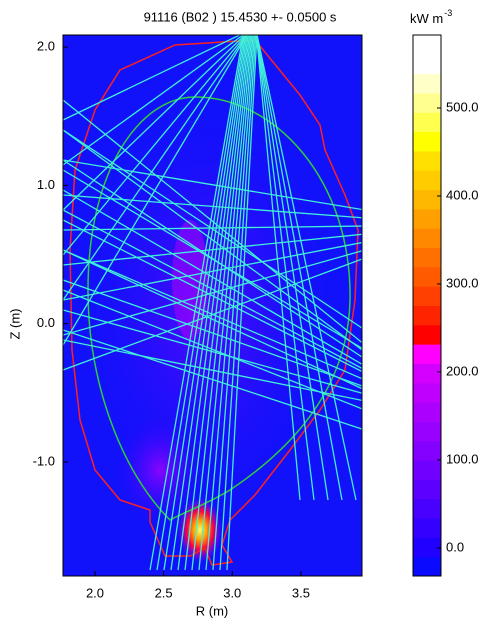 Image resolution: width=483 pixels, height=628 pixels. What do you see at coordinates (462, 458) in the screenshot?
I see `colorbar-tick-label: 100.0` at bounding box center [462, 458].